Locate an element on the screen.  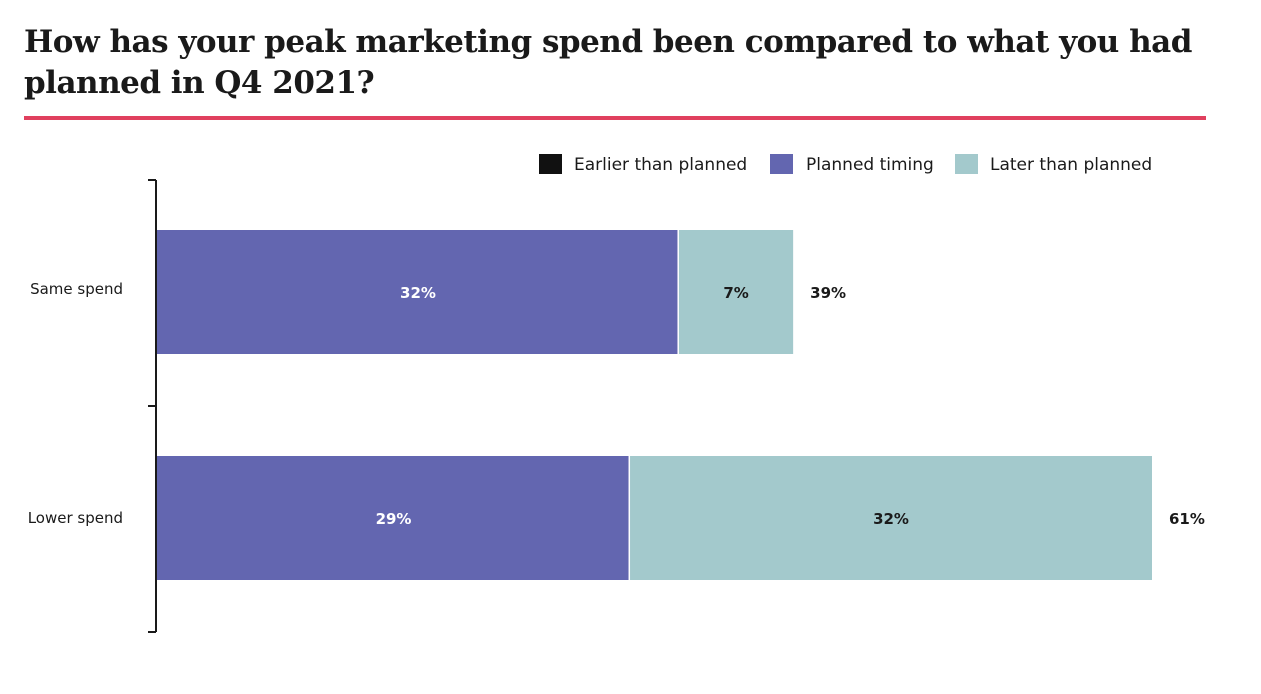
bar-same-spend-later is located at coordinates (736, 292).